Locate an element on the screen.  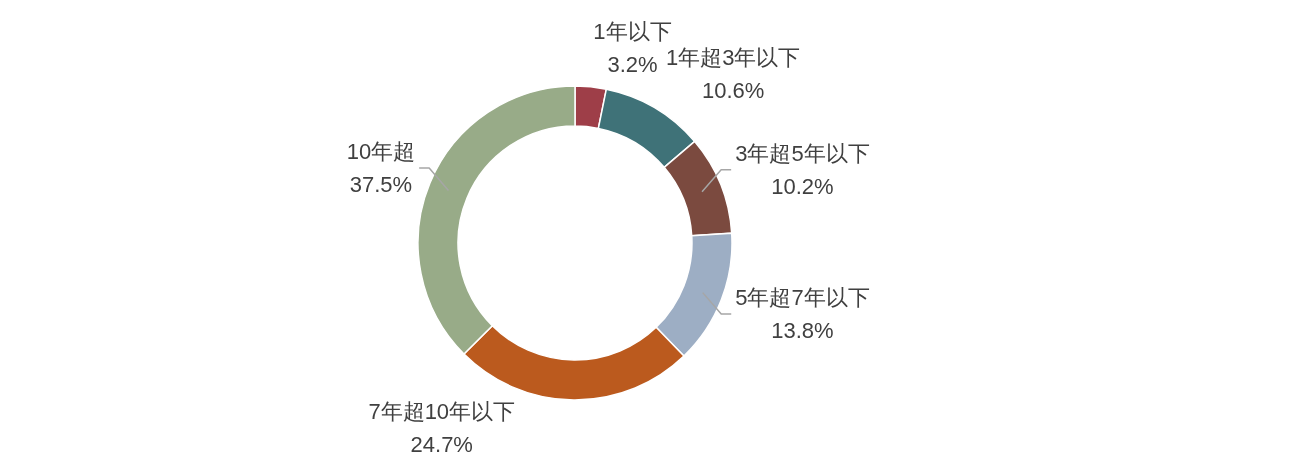
slice-label: 1年以下 is located at coordinates (632, 31).